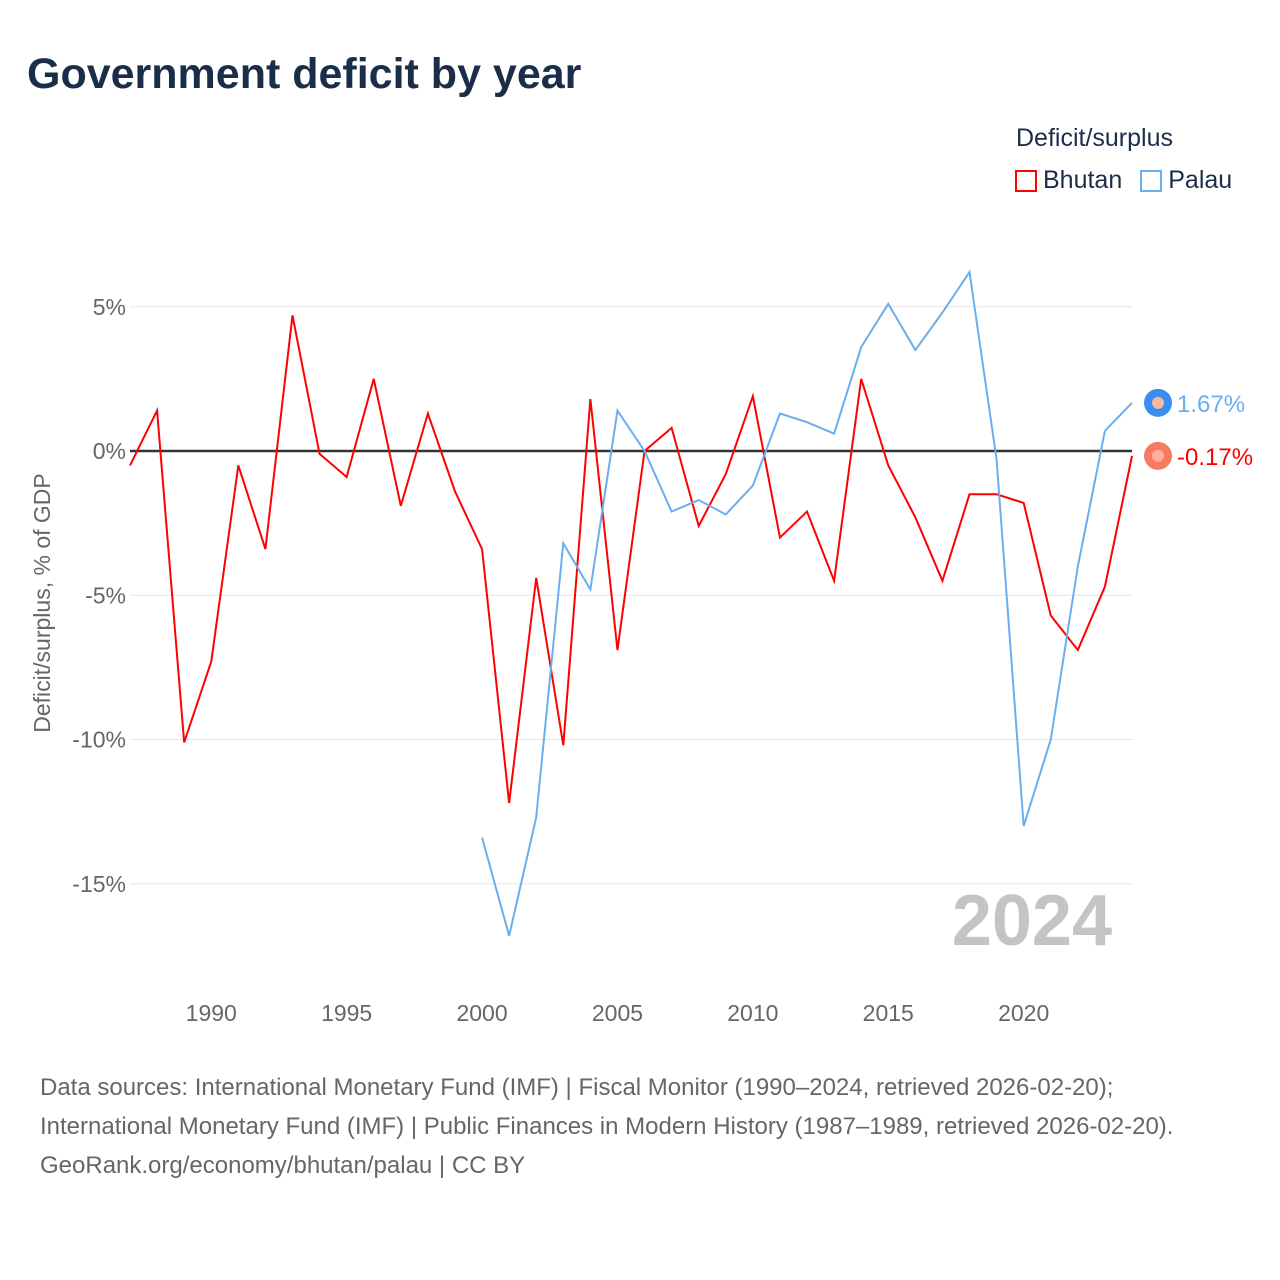 The height and width of the screenshot is (1280, 1280). I want to click on y-tick-label: 5%, so click(109, 307).